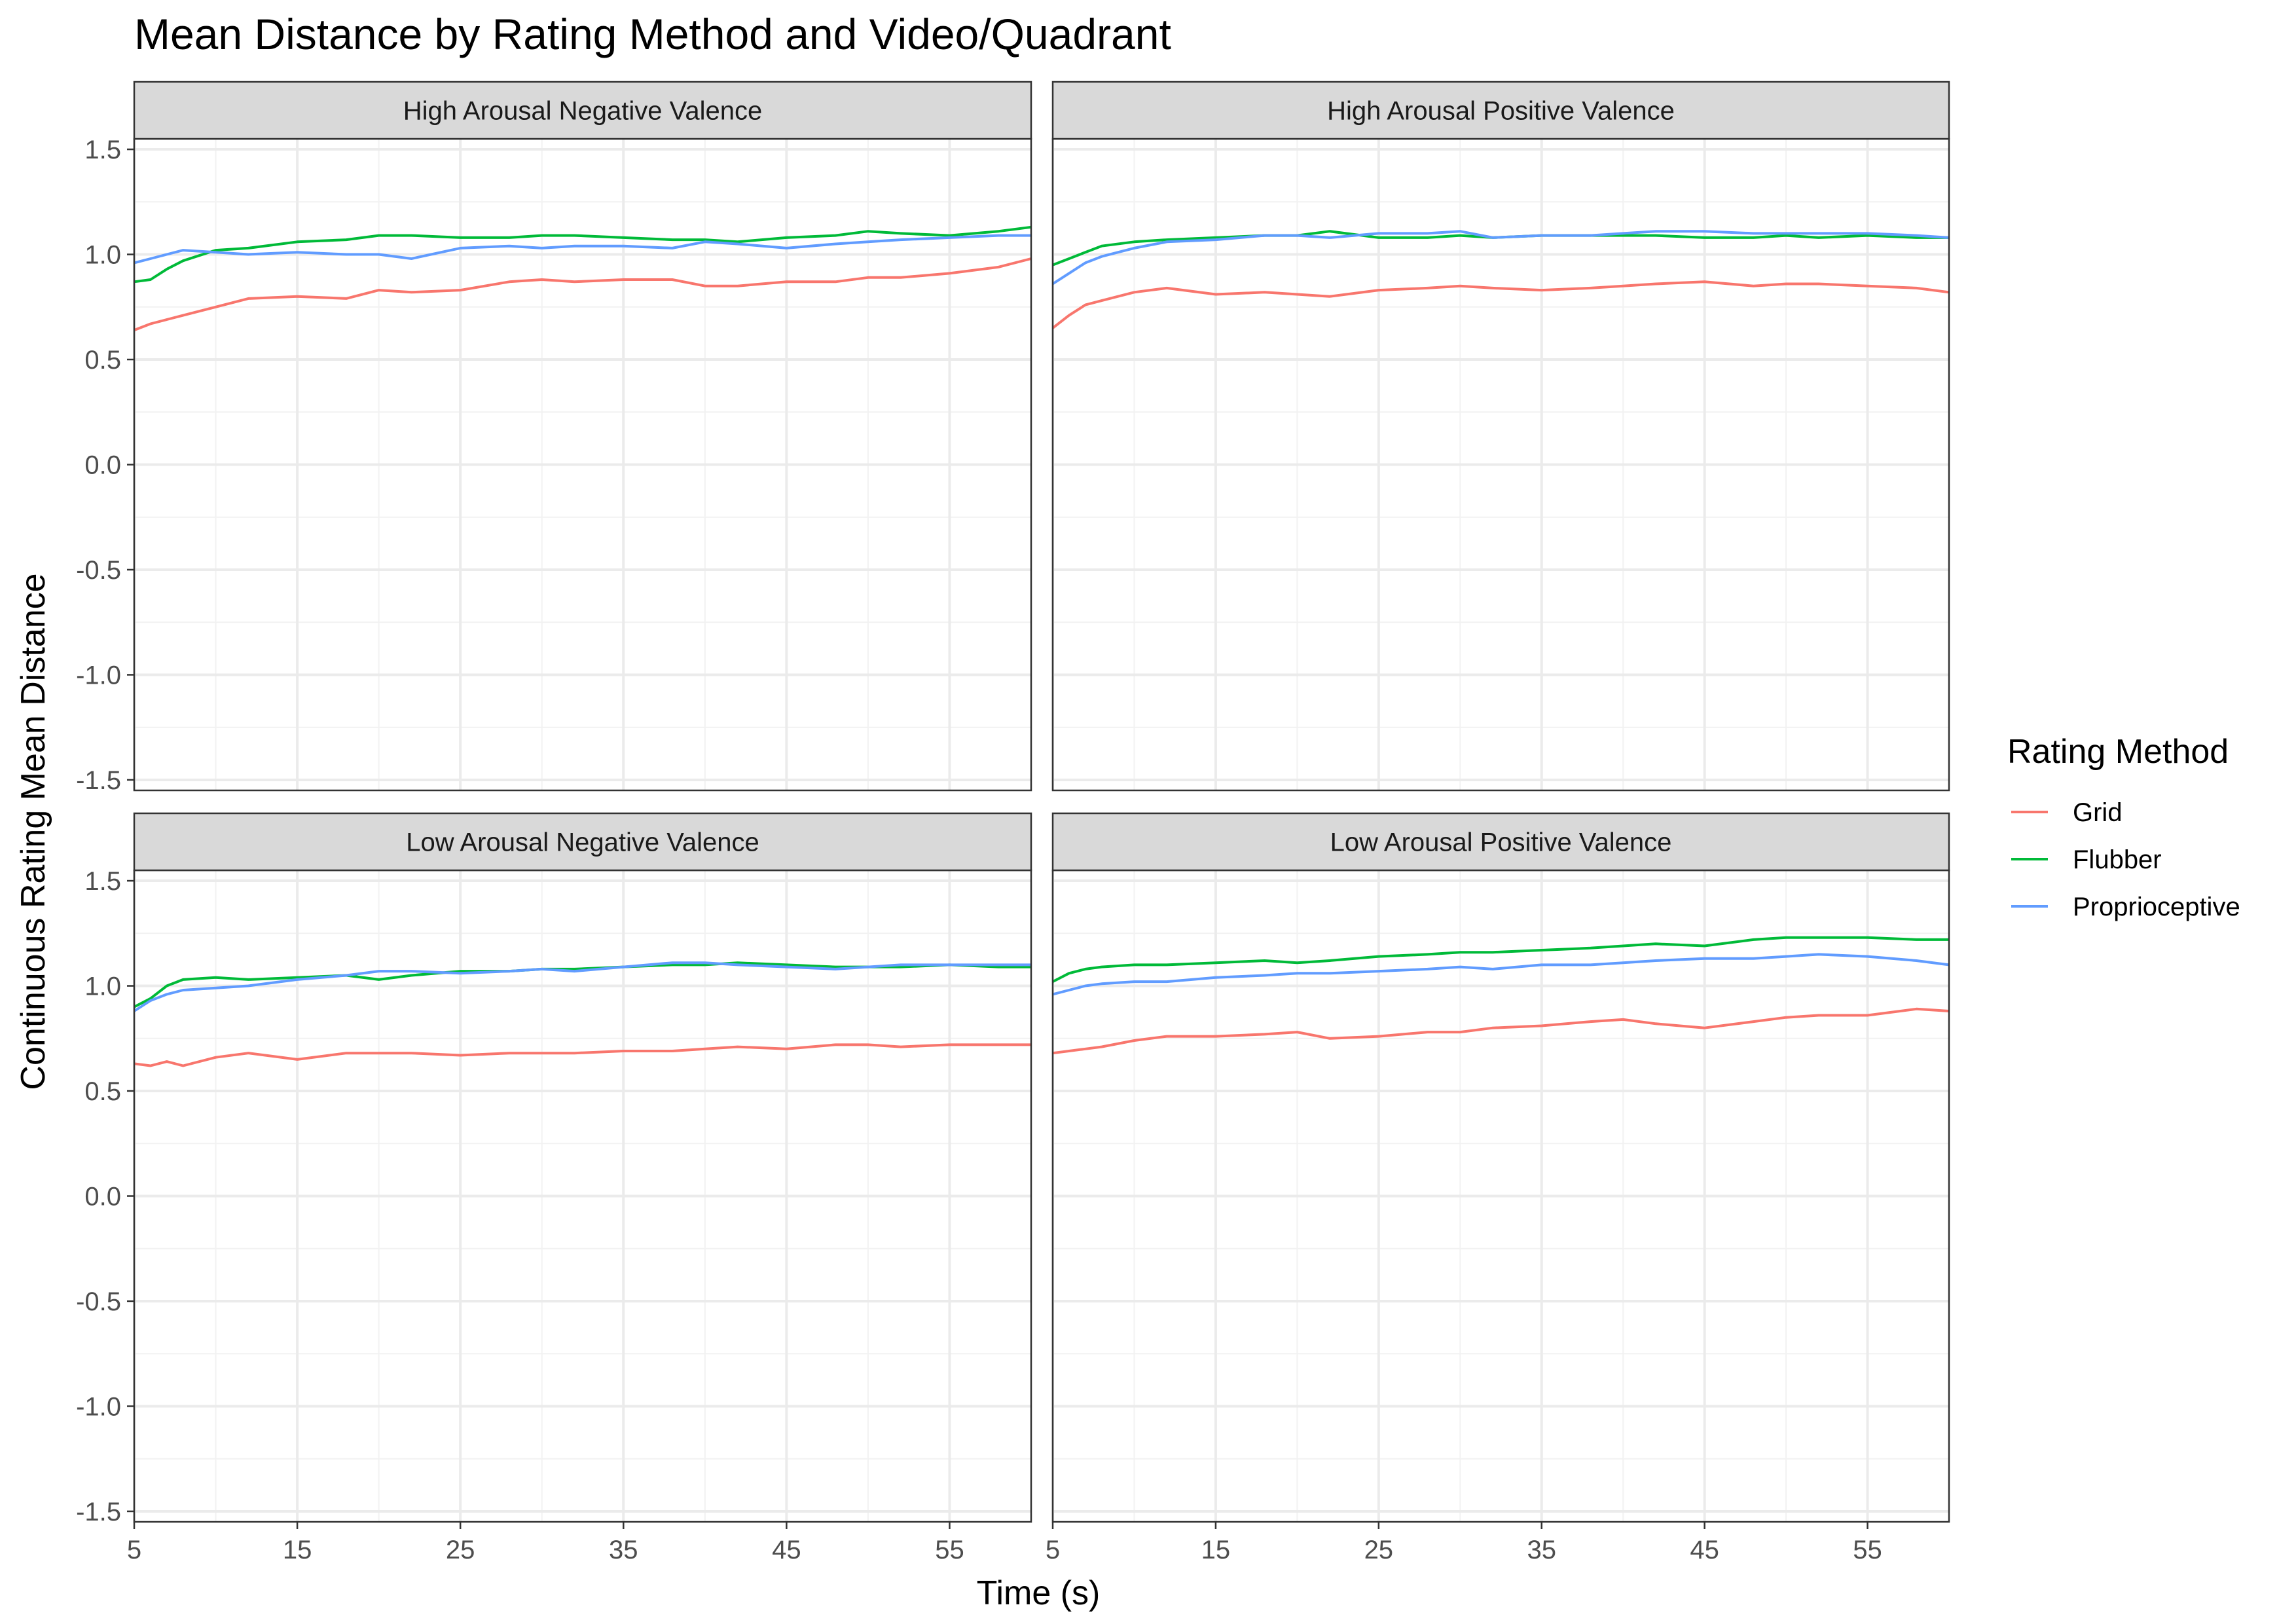 The height and width of the screenshot is (1624, 2296). I want to click on facet-strip-label: High Arousal Negative Valence, so click(582, 111).